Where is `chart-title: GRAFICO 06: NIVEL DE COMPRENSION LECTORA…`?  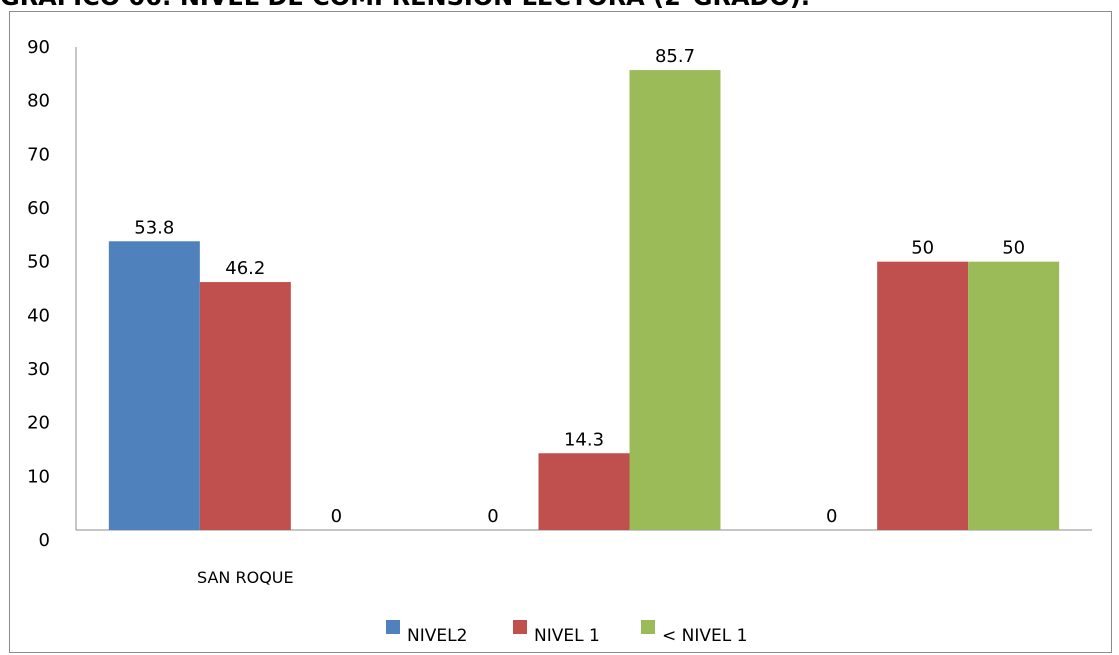 chart-title: GRAFICO 06: NIVEL DE COMPRENSION LECTORA… is located at coordinates (559, 11).